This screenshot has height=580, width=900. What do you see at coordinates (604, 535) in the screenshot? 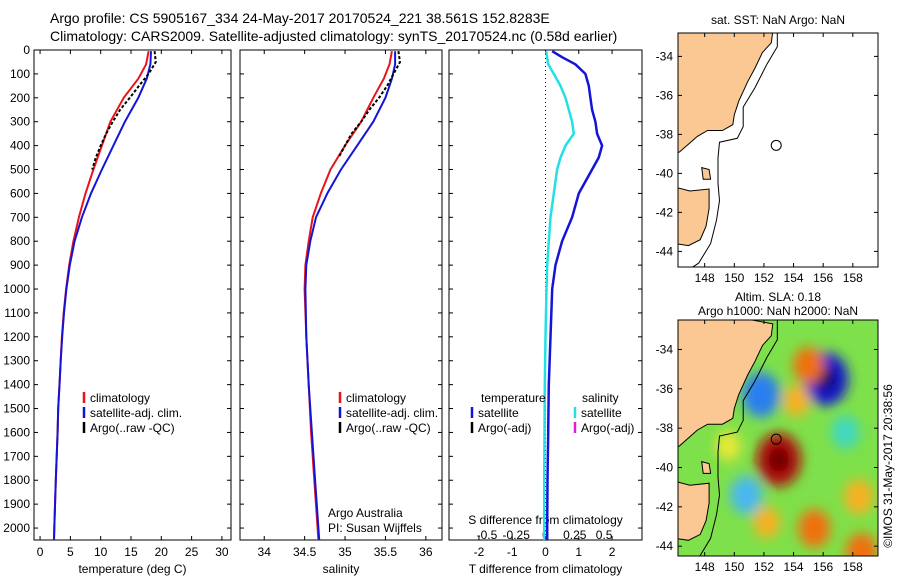
I see `salinity-tick-label: 0.5` at bounding box center [604, 535].